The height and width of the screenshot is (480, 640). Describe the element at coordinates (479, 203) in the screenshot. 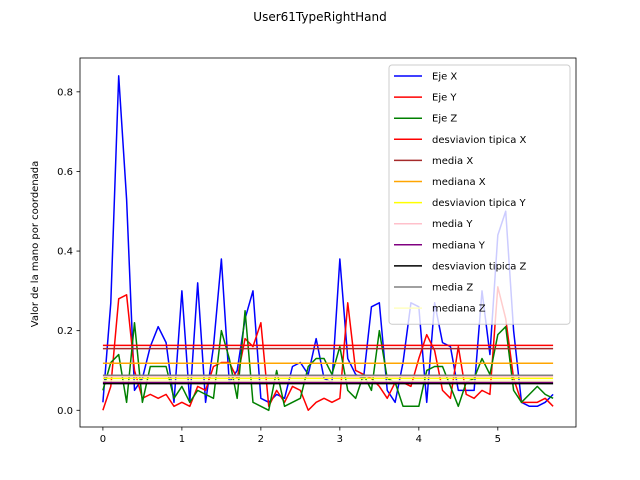

I see `legend-label: desviavion tipica Y` at that location.